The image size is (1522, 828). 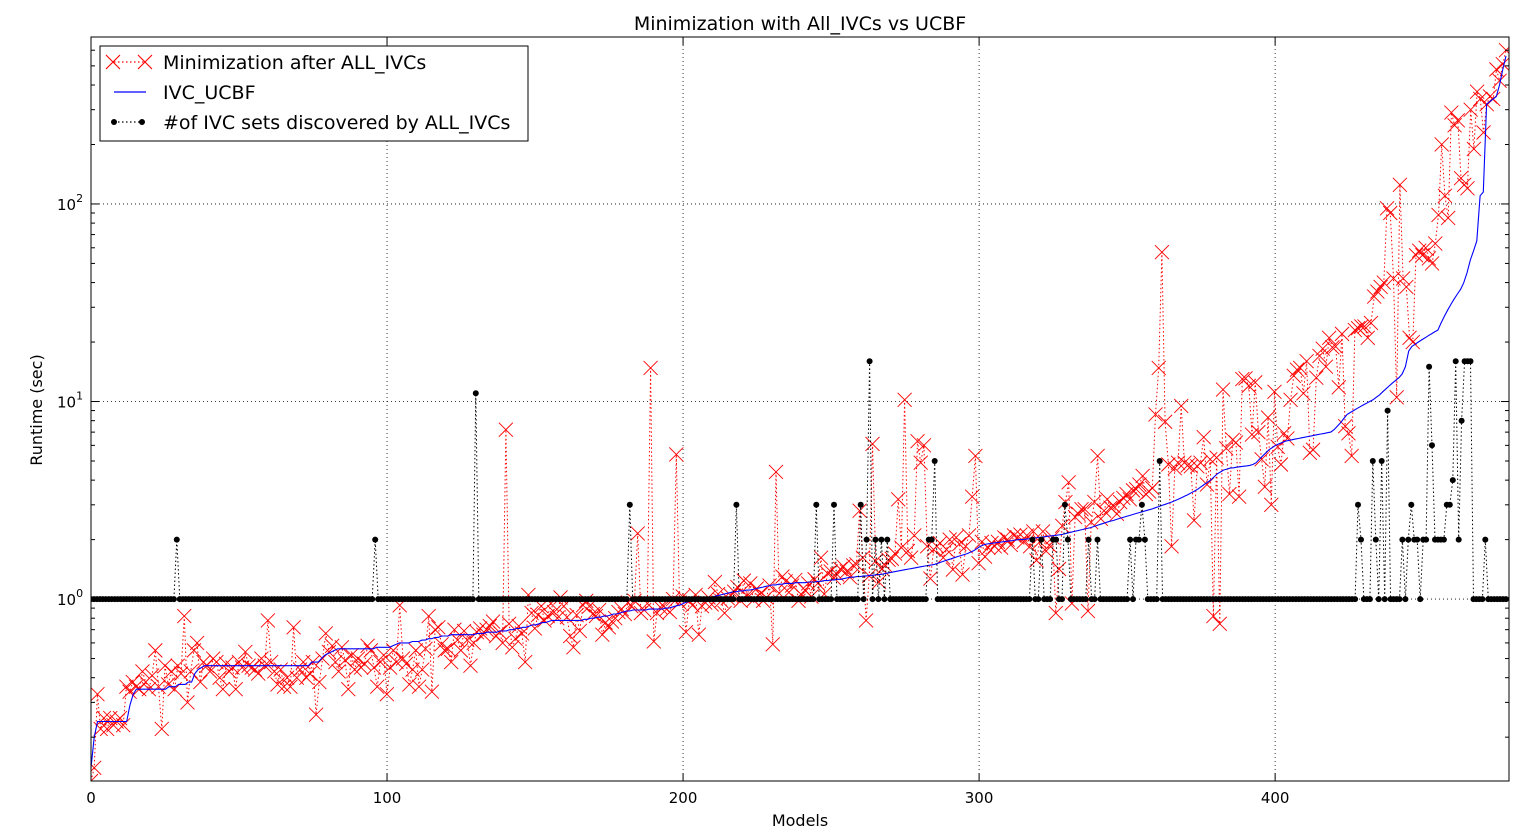 I want to click on legend-entry-ucbf: IVC_UCBF, so click(x=185, y=93).